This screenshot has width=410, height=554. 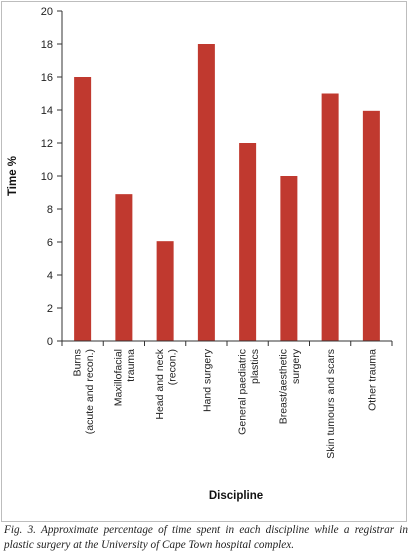 What do you see at coordinates (255, 366) in the screenshot?
I see `x-category-label: plastics` at bounding box center [255, 366].